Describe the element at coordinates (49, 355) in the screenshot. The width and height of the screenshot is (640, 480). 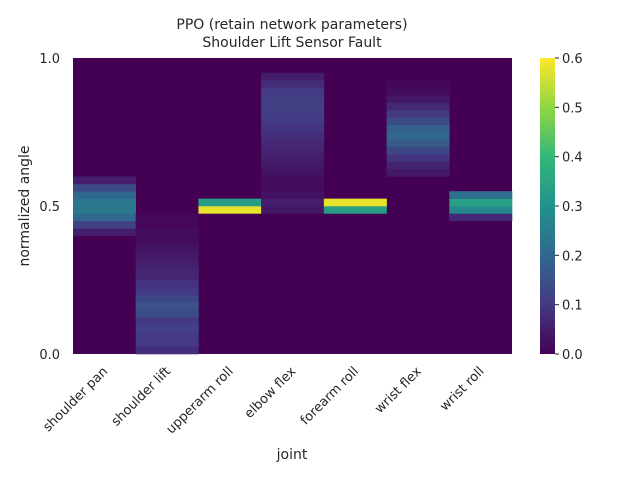
I see `y-tick-label: 0.0` at that location.